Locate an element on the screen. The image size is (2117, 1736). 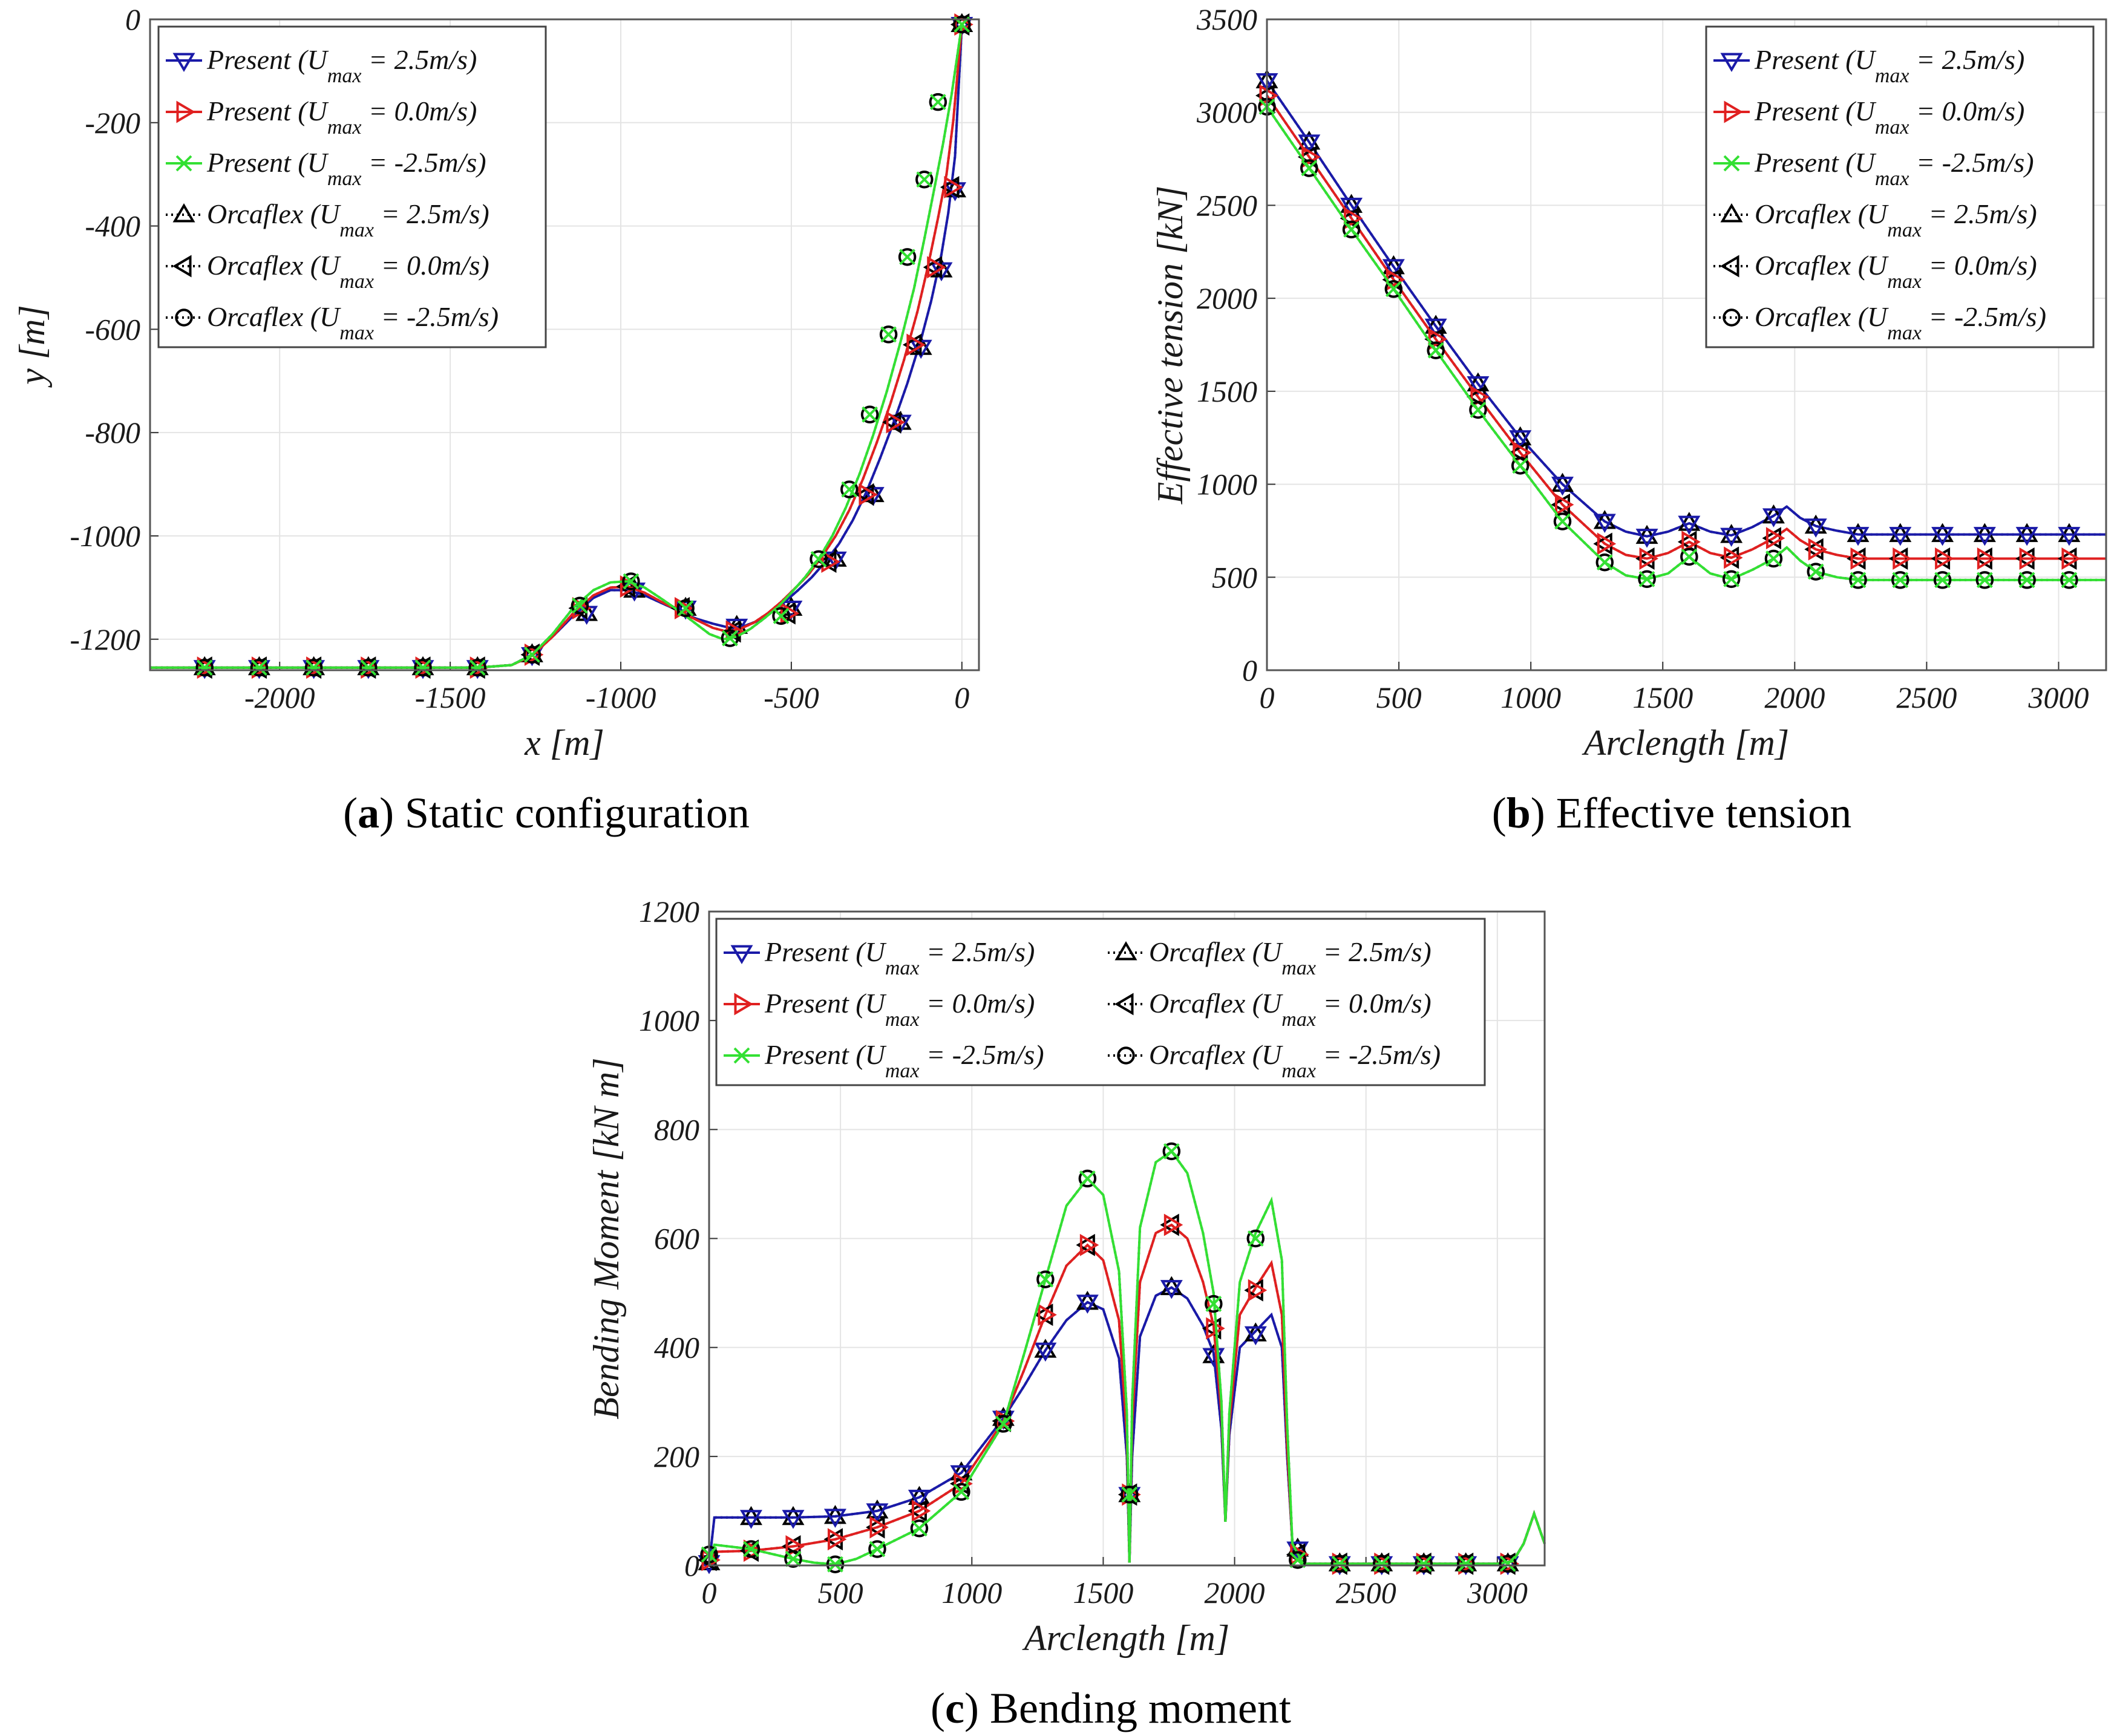
y-tick-label: 3000 is located at coordinates (1226, 112).